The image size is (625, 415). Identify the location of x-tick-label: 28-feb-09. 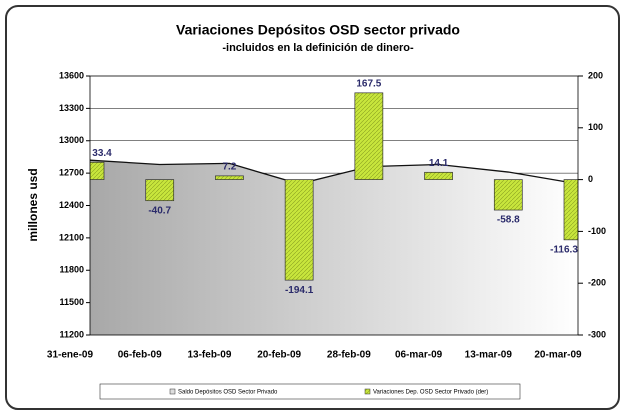
(349, 355).